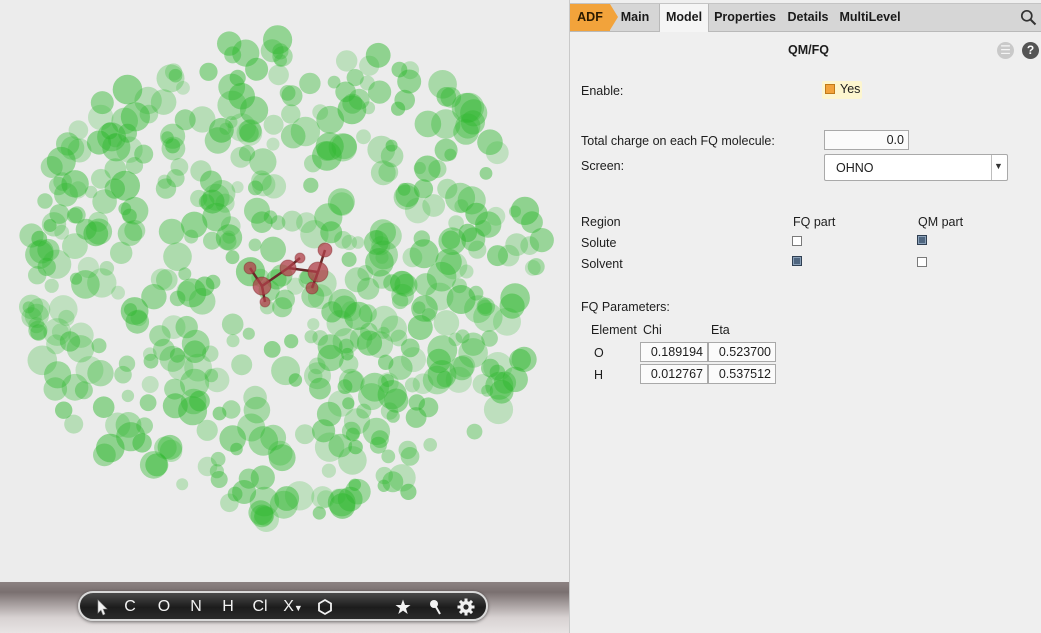 This screenshot has width=1041, height=633. I want to click on gear-icon, so click(466, 607).